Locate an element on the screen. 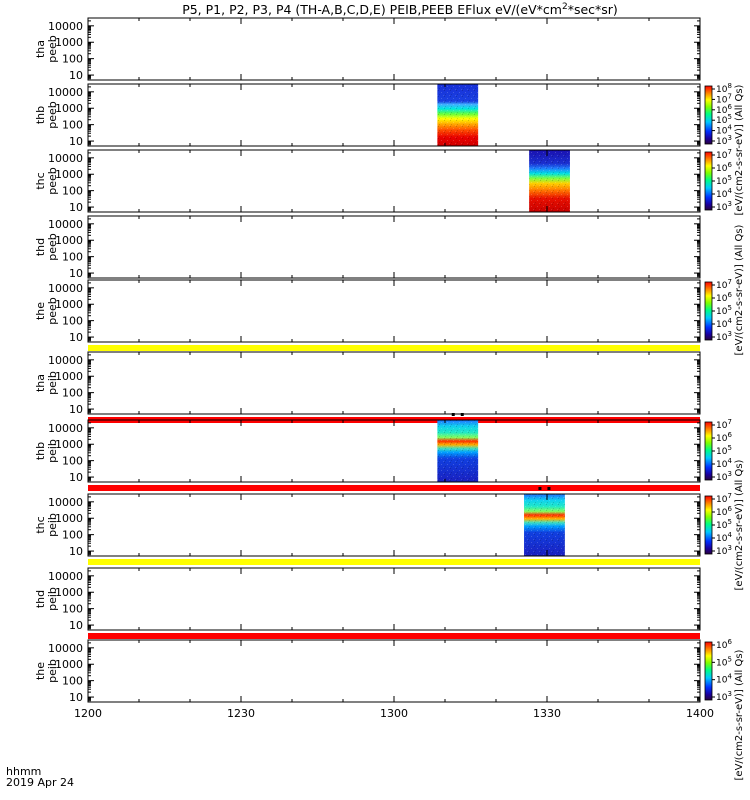 The image size is (750, 800). colorbar-label-thb-peeb-4: 10⁷ is located at coordinates (724, 98).